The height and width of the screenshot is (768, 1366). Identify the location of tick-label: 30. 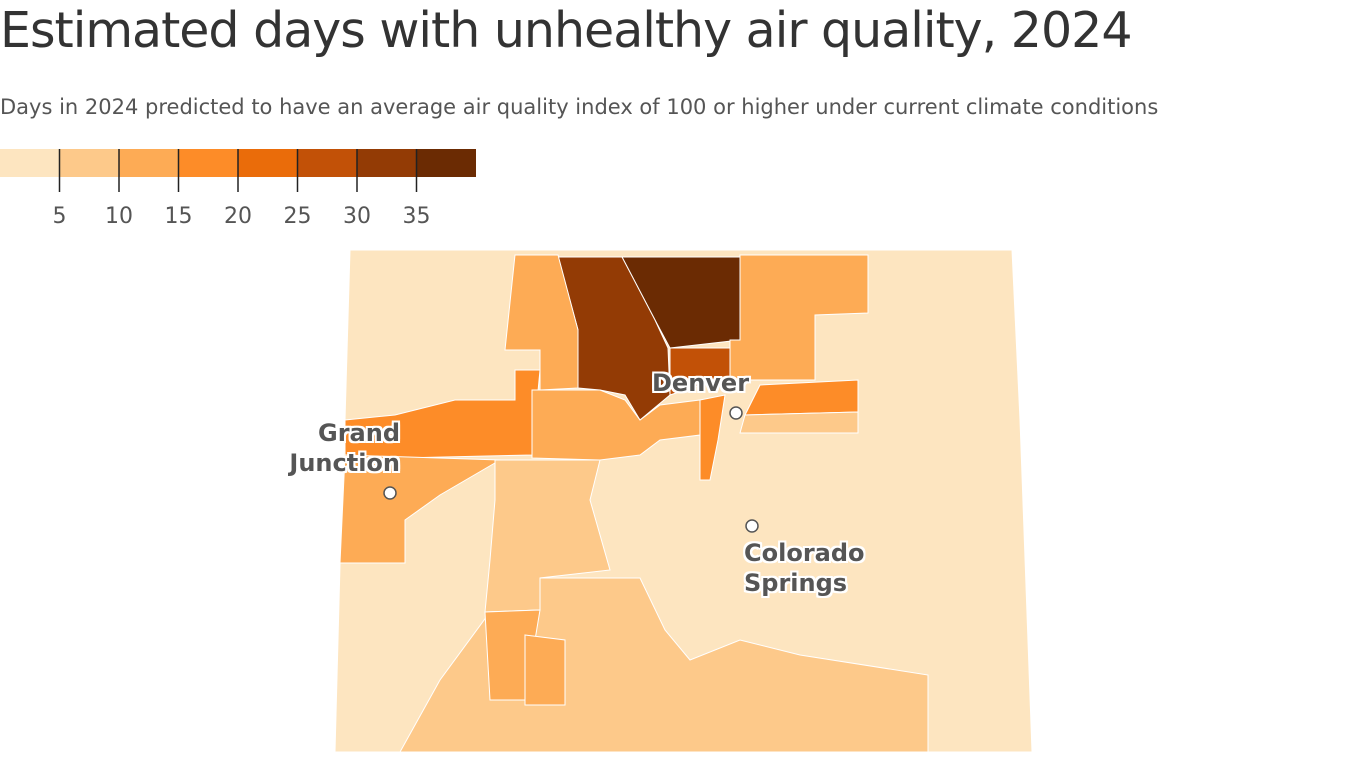
(357, 216).